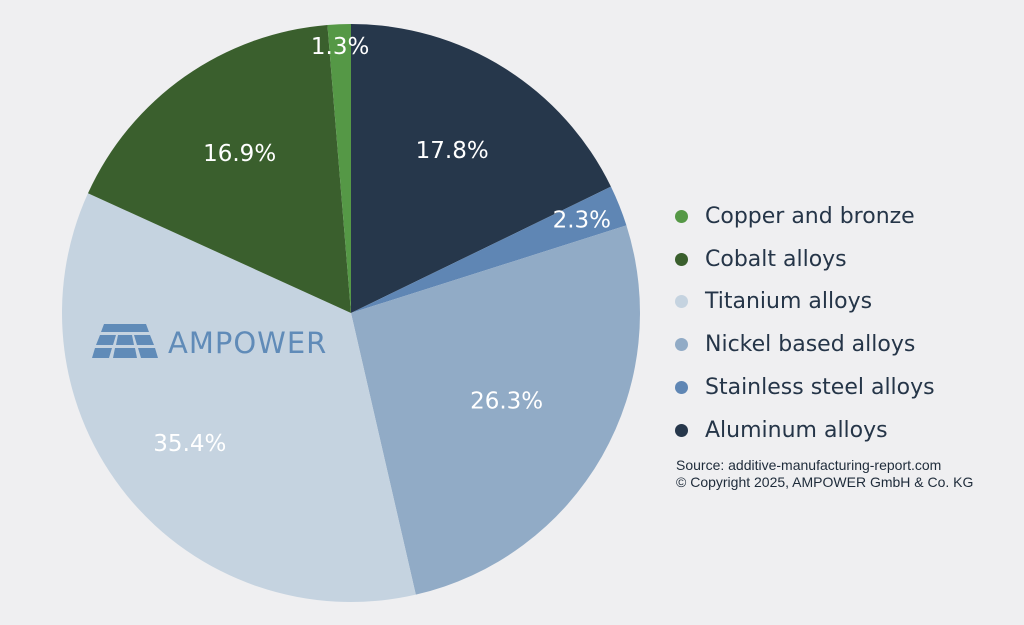 Image resolution: width=1024 pixels, height=625 pixels. I want to click on legend-item-titanium-alloys: Titanium alloys, so click(842, 302).